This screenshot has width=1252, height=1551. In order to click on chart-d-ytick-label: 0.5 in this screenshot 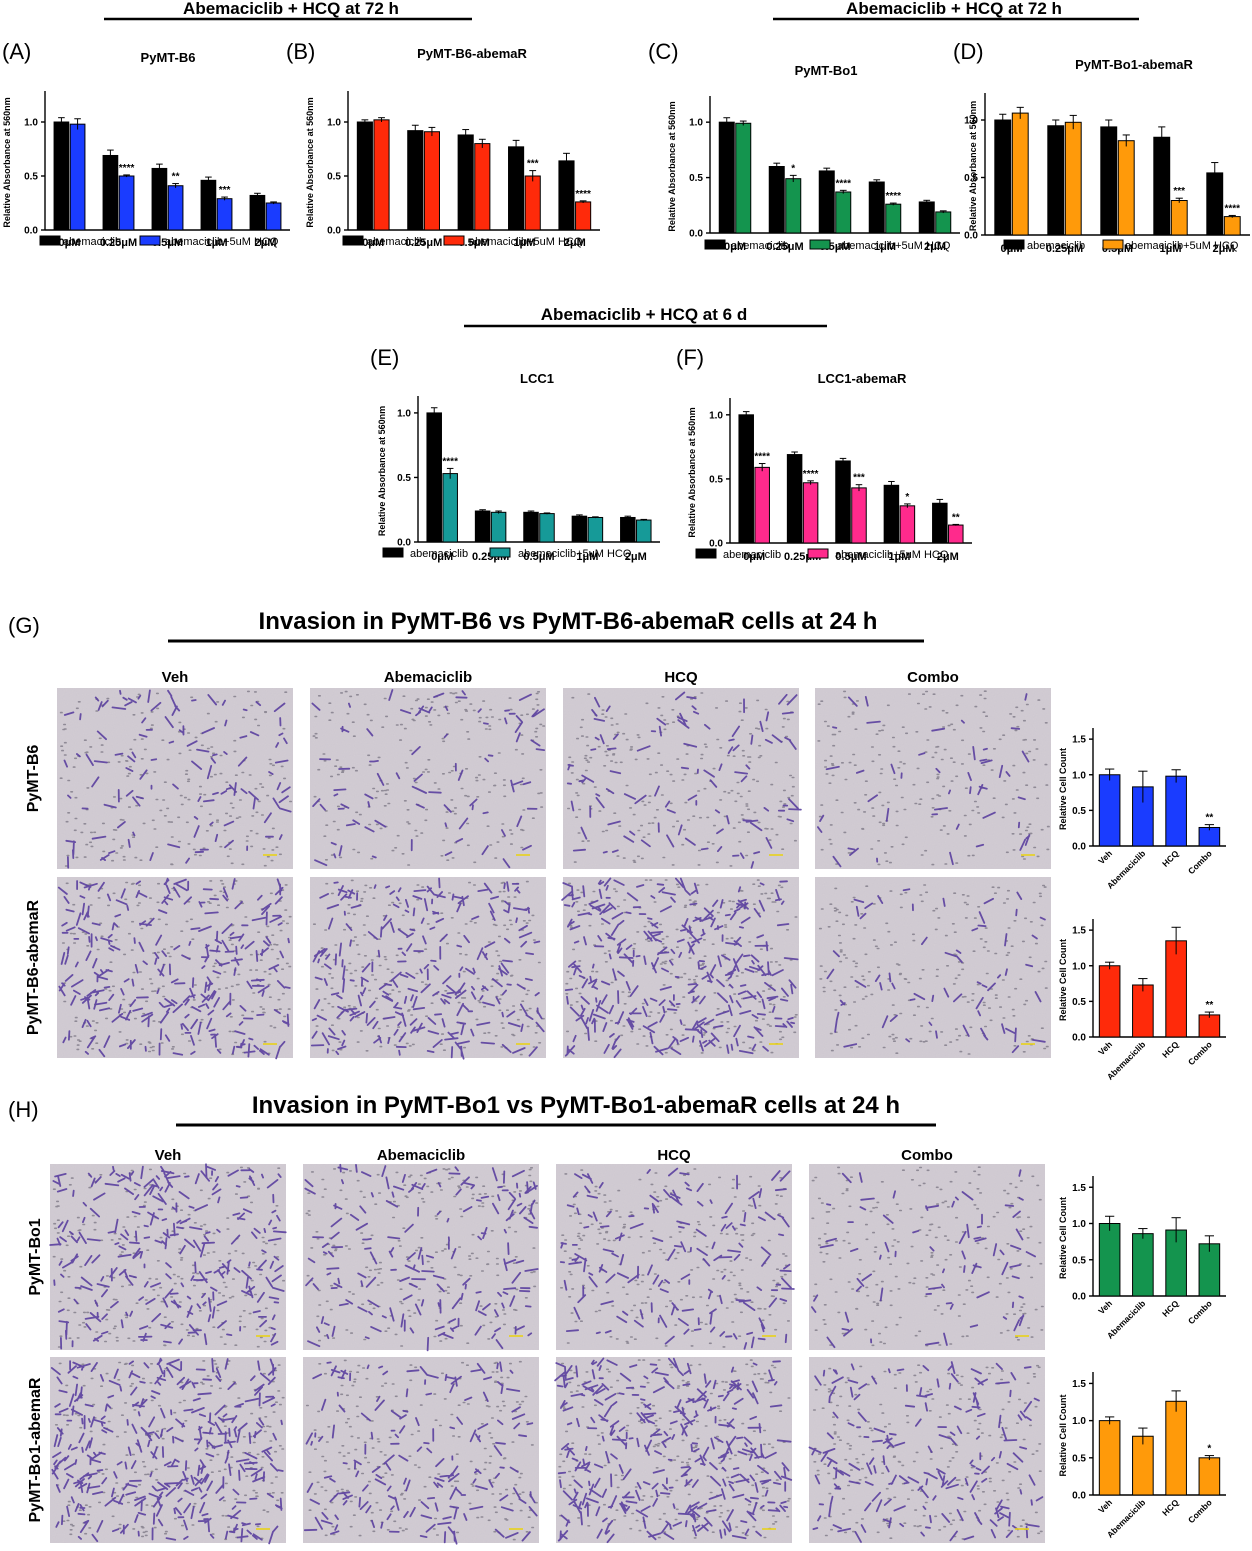, I will do `click(971, 178)`.